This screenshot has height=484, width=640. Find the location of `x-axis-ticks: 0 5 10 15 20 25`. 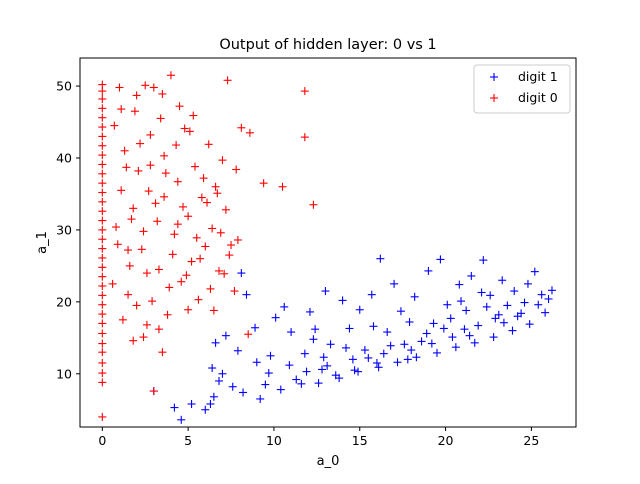

x-axis-ticks: 0 5 10 15 20 25 is located at coordinates (318, 437).